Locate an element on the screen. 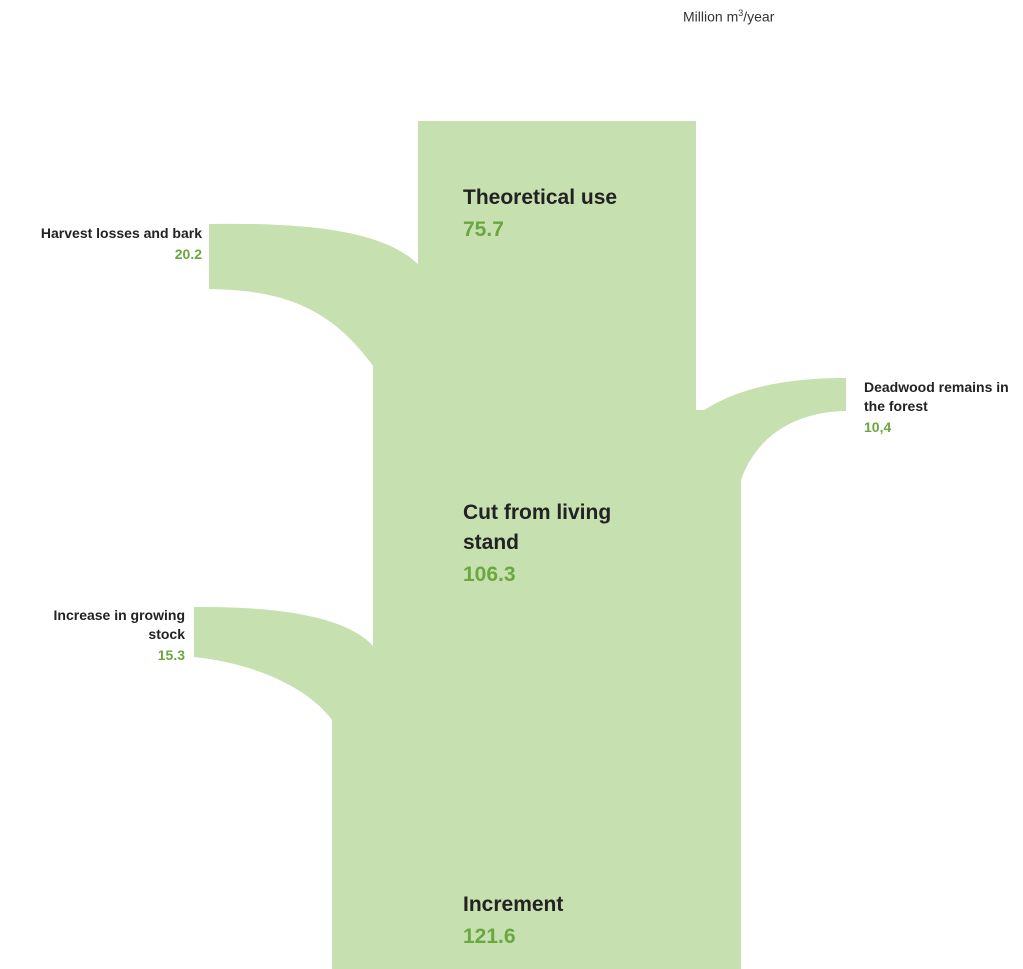 The width and height of the screenshot is (1023, 969). cut-from-living-stand-value: 106.3 is located at coordinates (489, 574).